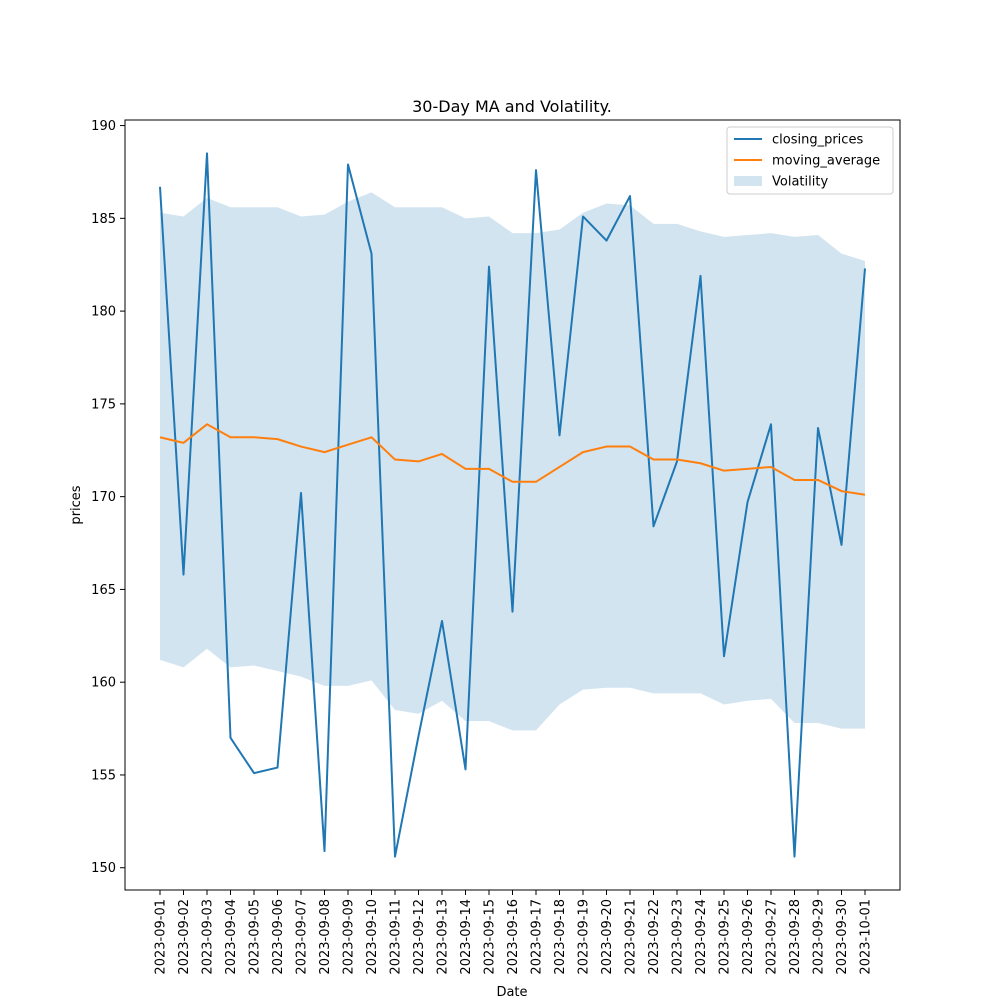 The height and width of the screenshot is (1000, 1000). What do you see at coordinates (560, 937) in the screenshot?
I see `x-tick-label: 2023-09-18` at bounding box center [560, 937].